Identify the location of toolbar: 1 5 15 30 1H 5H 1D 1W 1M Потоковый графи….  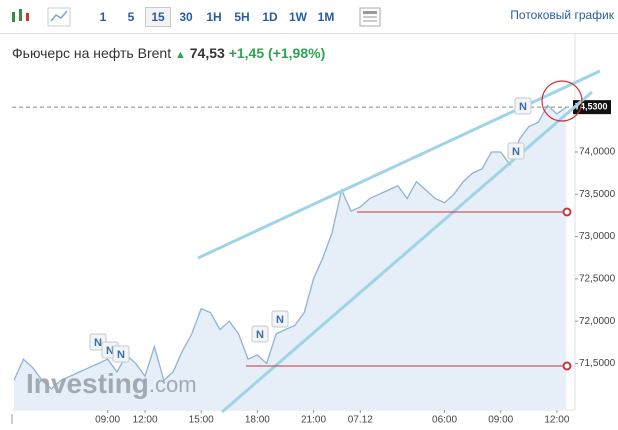
(309, 17).